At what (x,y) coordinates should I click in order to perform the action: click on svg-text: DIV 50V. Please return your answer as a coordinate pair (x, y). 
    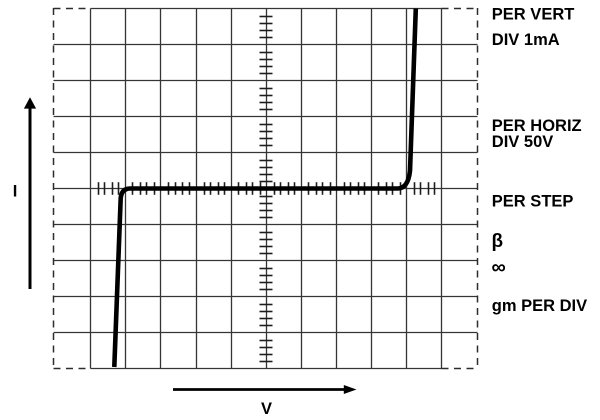
    Looking at the image, I should click on (522, 142).